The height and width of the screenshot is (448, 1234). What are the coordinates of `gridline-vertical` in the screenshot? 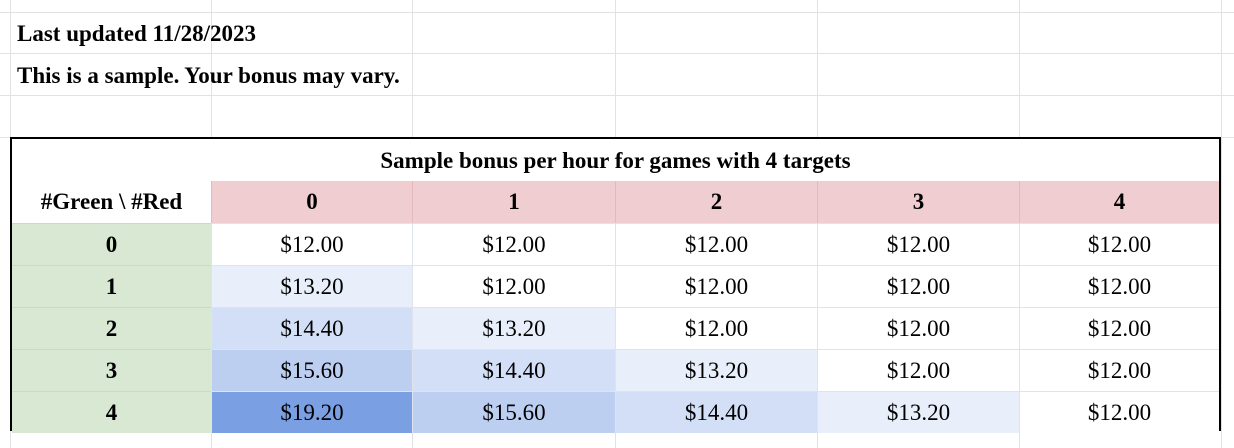 It's located at (1221, 224).